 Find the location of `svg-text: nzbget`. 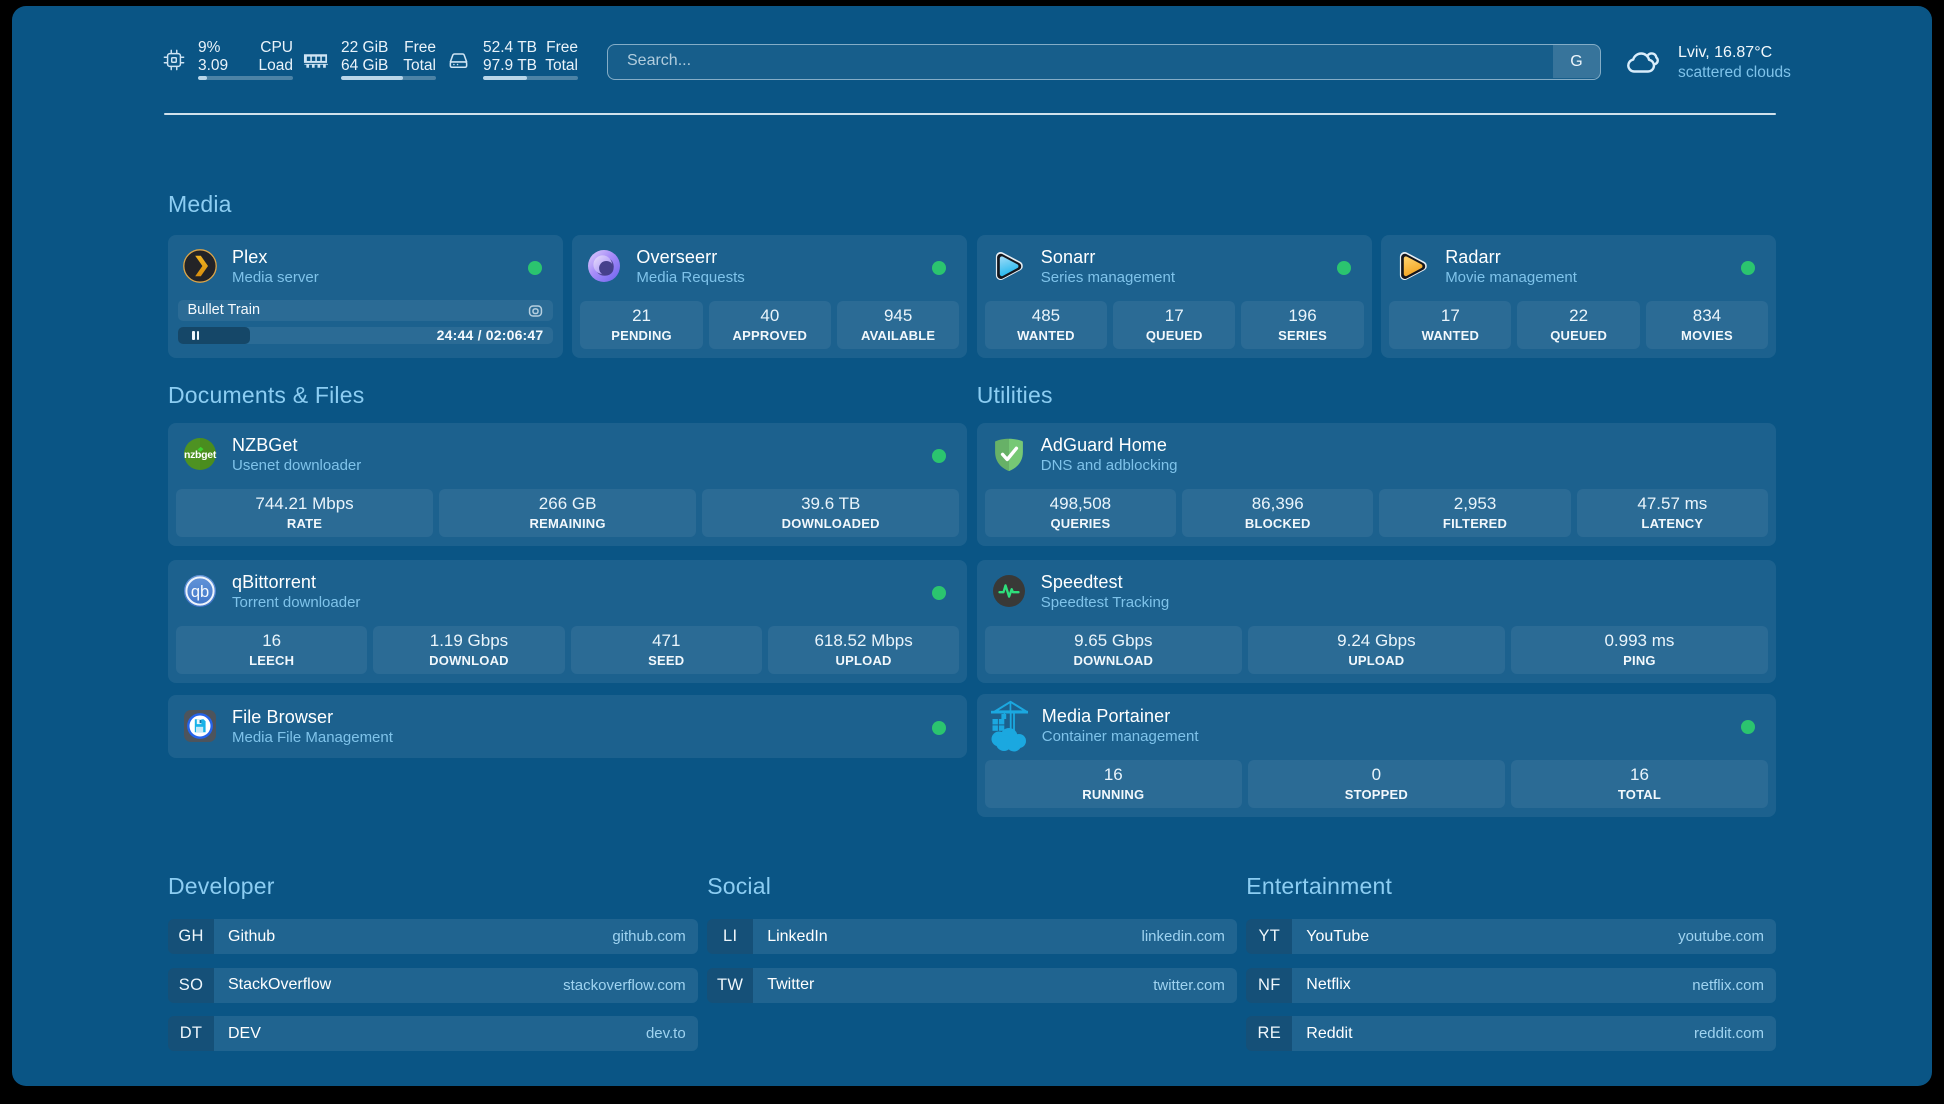

svg-text: nzbget is located at coordinates (200, 455).